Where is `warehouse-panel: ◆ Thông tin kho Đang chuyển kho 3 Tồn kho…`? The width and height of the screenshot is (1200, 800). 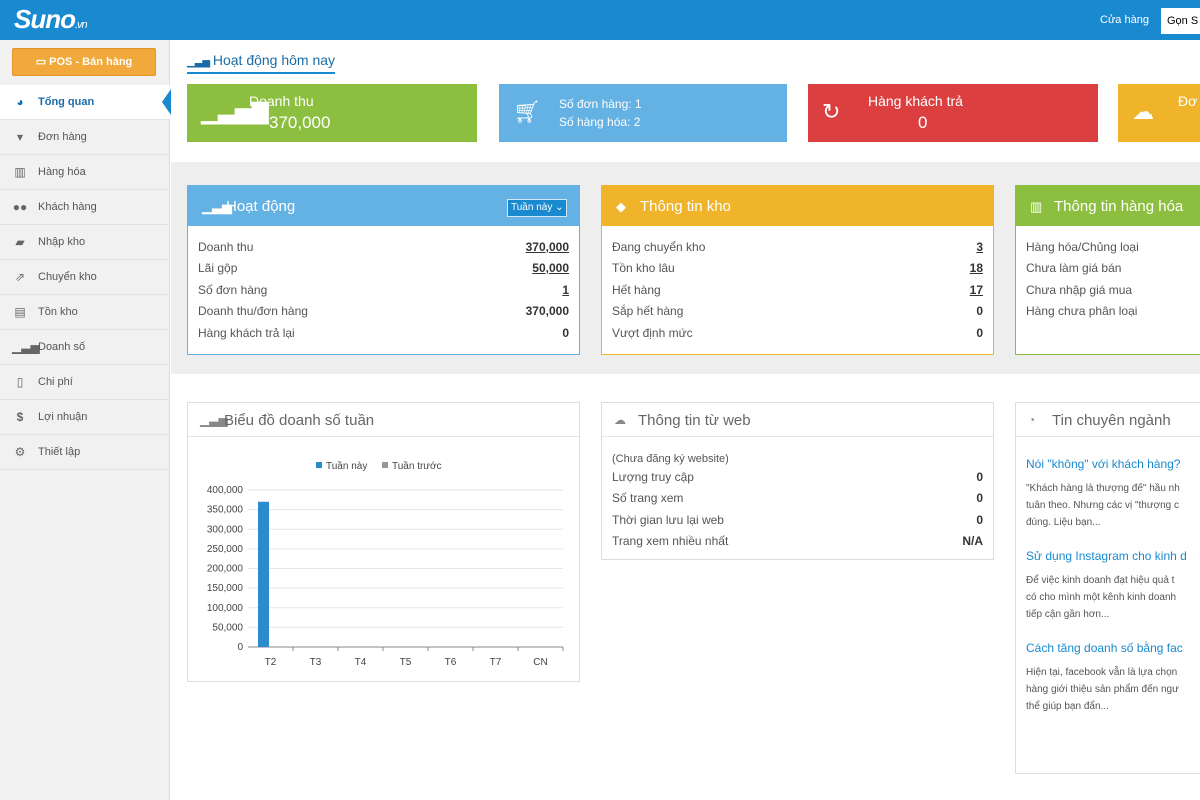
warehouse-panel: ◆ Thông tin kho Đang chuyển kho 3 Tồn kho… is located at coordinates (797, 270).